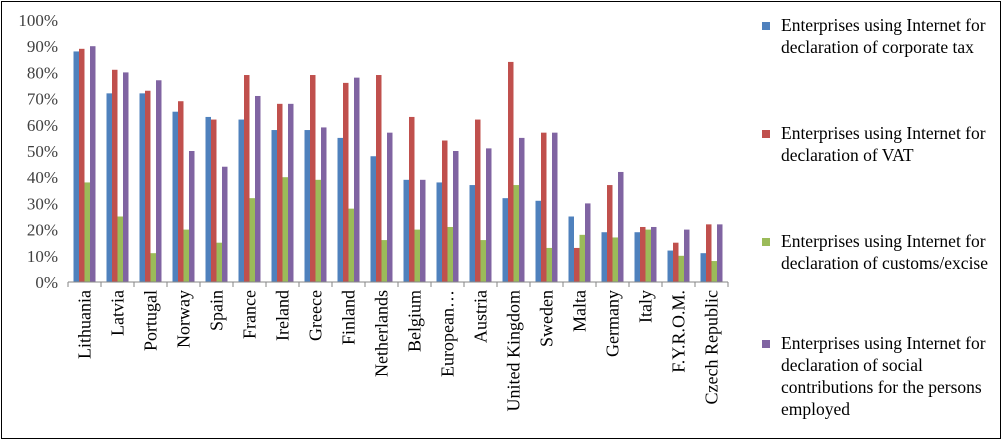 The image size is (1004, 442). Describe the element at coordinates (646, 306) in the screenshot. I see `x-category-label: Italy` at that location.